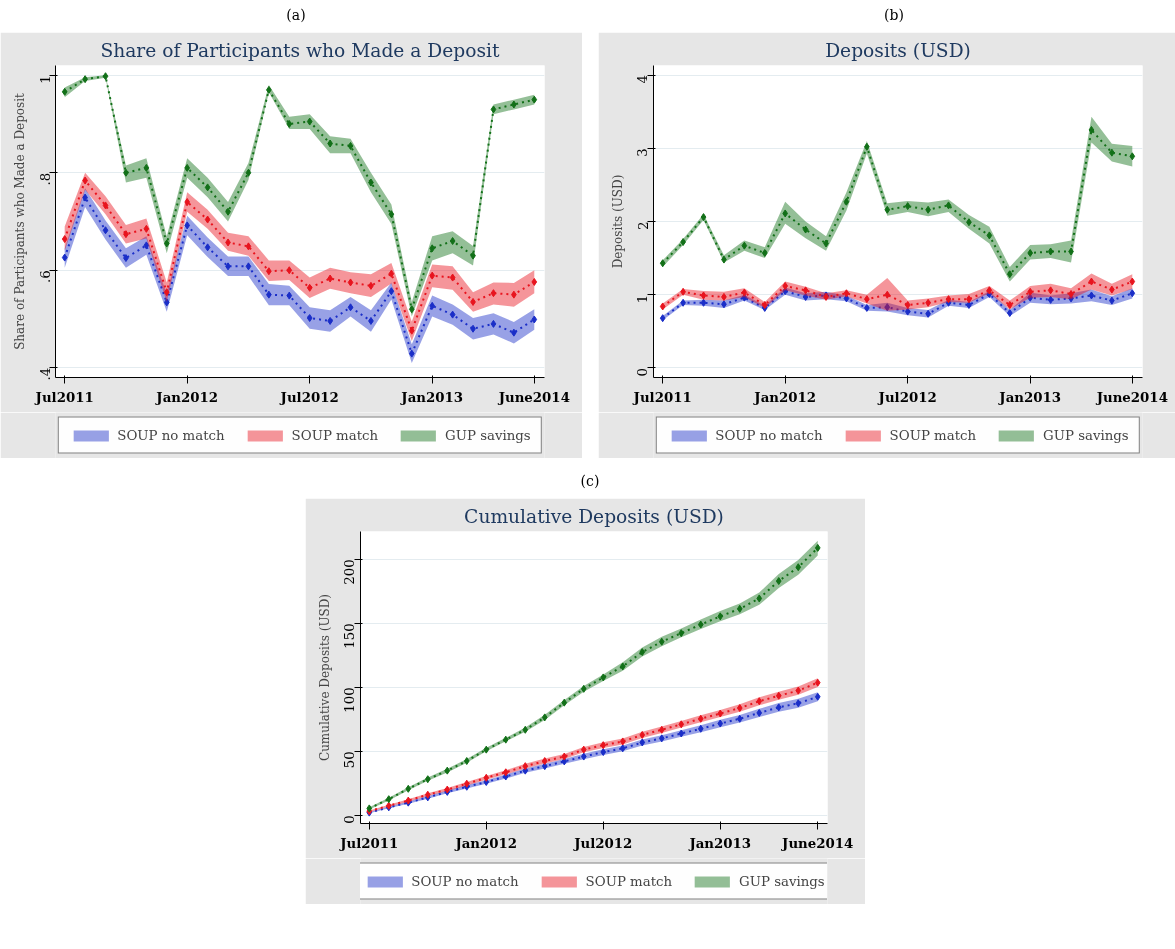 This screenshot has height=949, width=1175. What do you see at coordinates (350, 760) in the screenshot?
I see `y-tick-label: 50` at bounding box center [350, 760].